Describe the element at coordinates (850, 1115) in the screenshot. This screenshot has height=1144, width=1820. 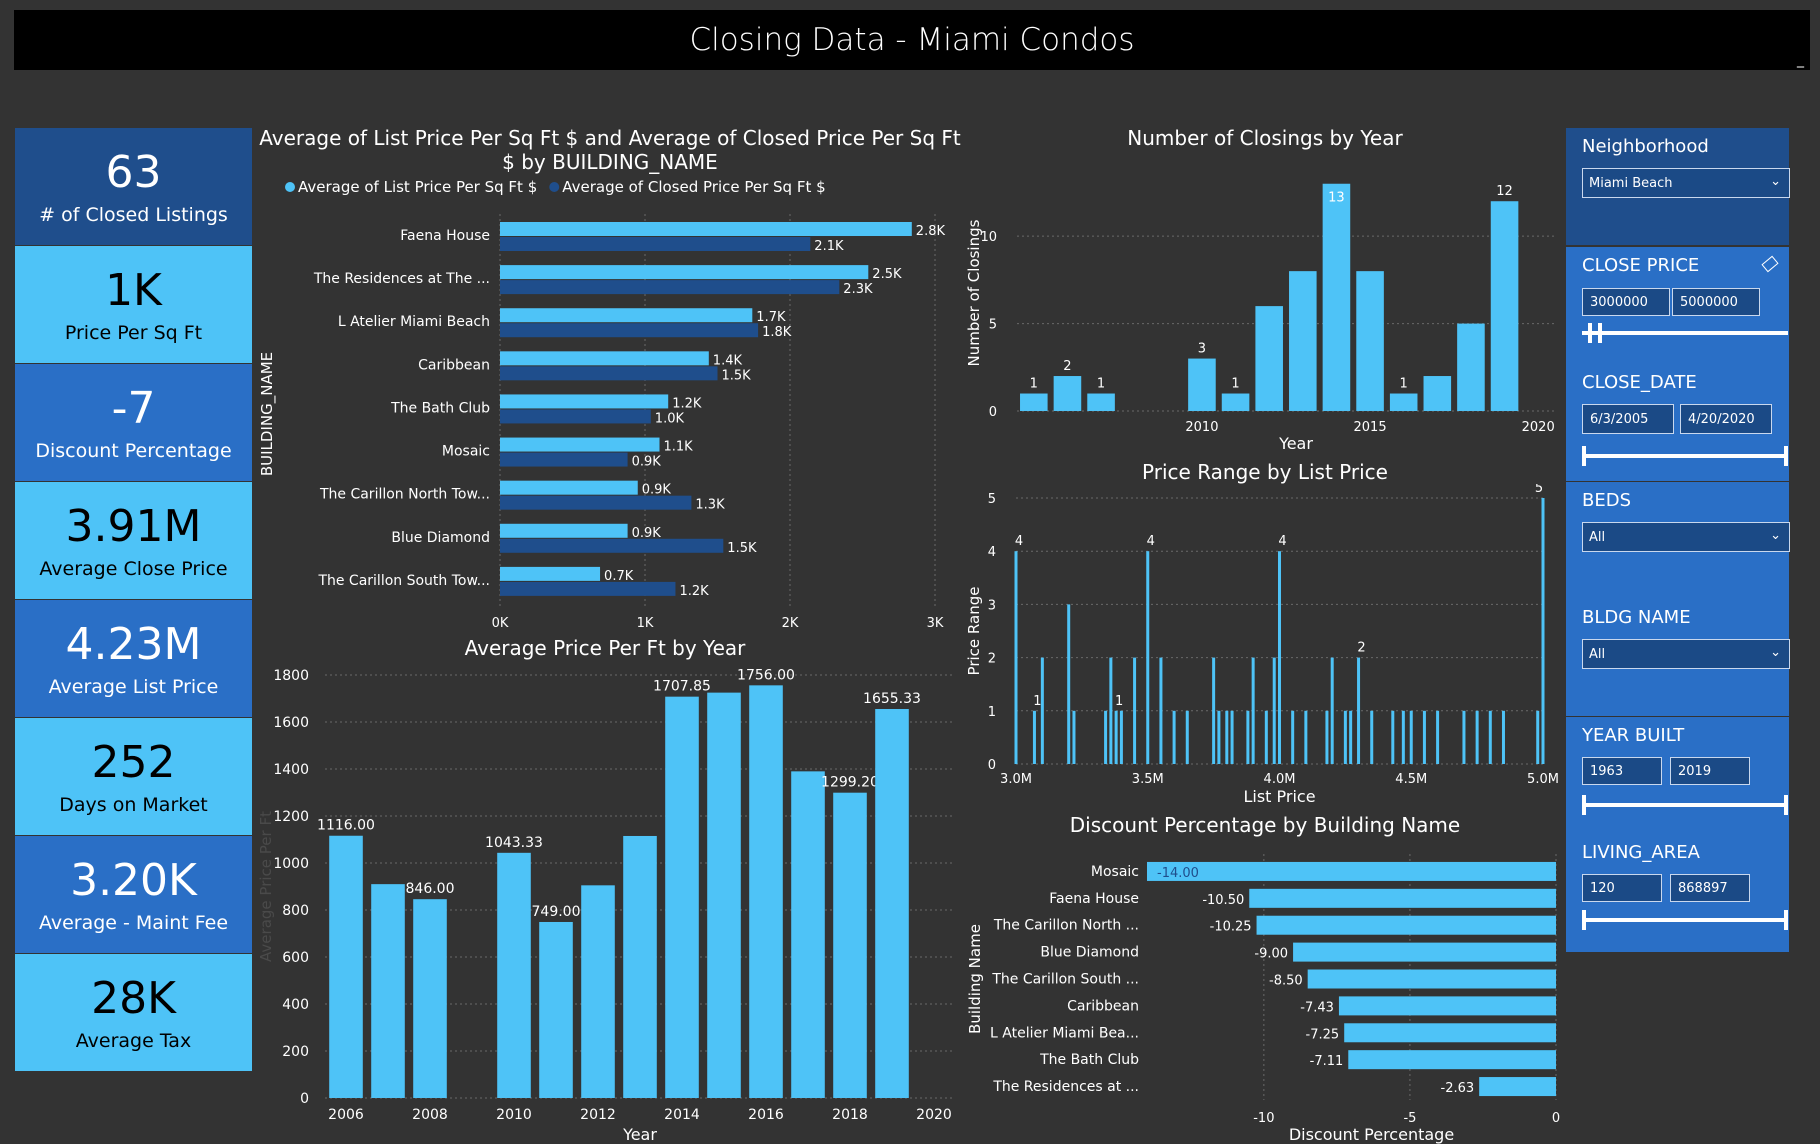
I see `x-tick-label: 2018` at that location.